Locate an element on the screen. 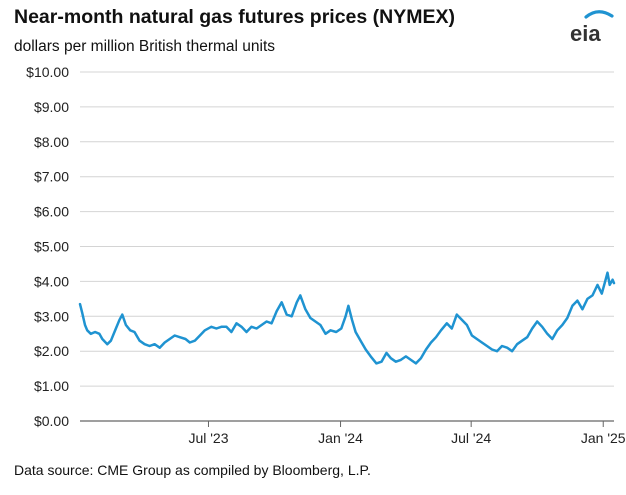 Image resolution: width=626 pixels, height=495 pixels. y-tick-label: $5.00 is located at coordinates (51, 247).